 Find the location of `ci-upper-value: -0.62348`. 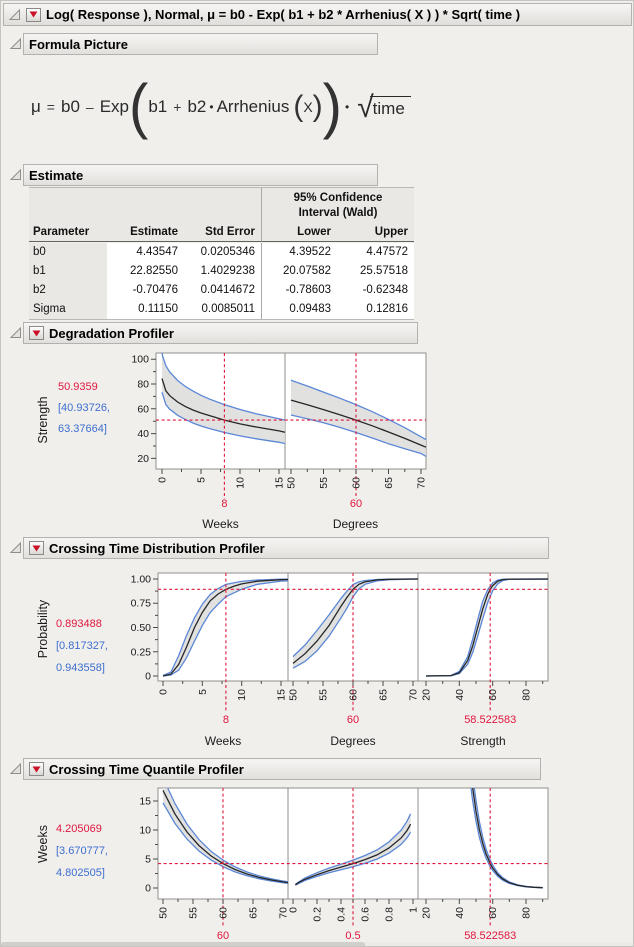

ci-upper-value: -0.62348 is located at coordinates (375, 290).